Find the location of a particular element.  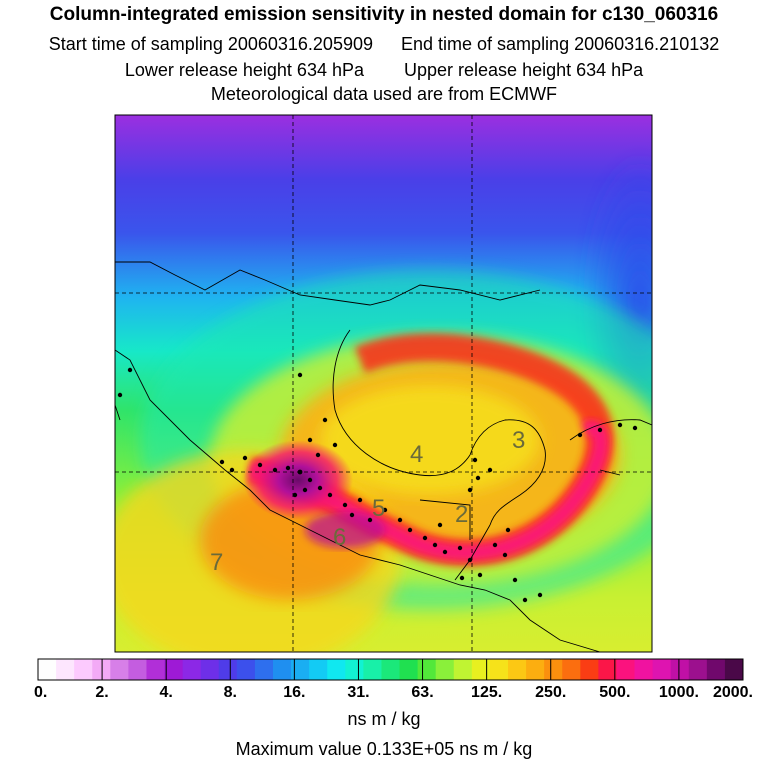

region-label-4: 4 is located at coordinates (416, 454).